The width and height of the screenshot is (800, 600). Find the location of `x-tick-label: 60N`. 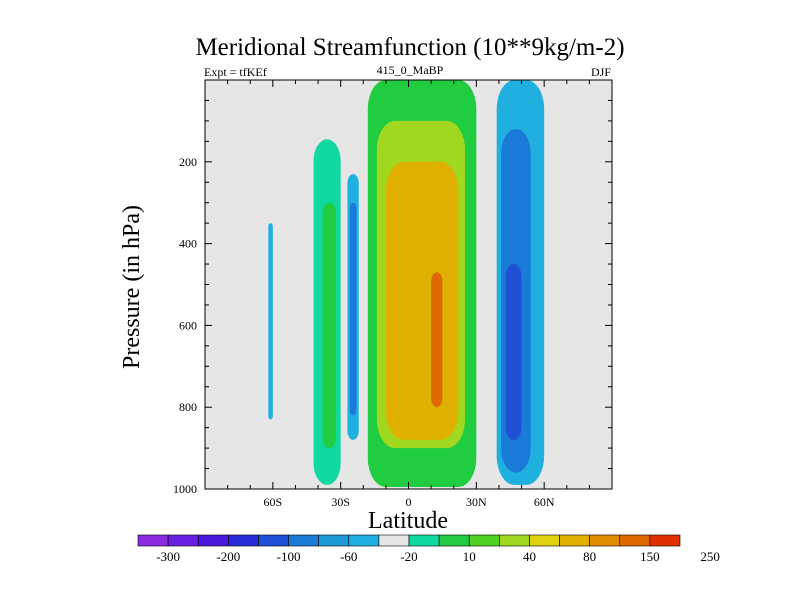

x-tick-label: 60N is located at coordinates (544, 502).